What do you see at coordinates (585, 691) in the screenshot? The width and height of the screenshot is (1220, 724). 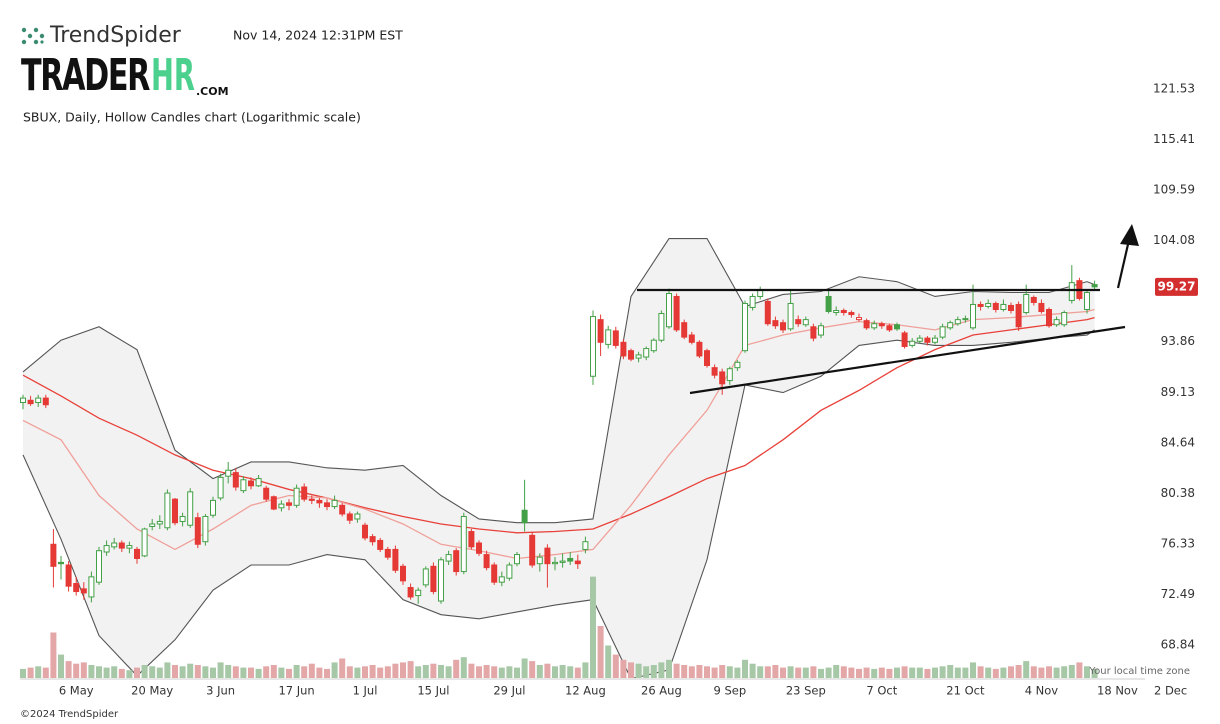 I see `x-tick-label: 12 Aug` at bounding box center [585, 691].